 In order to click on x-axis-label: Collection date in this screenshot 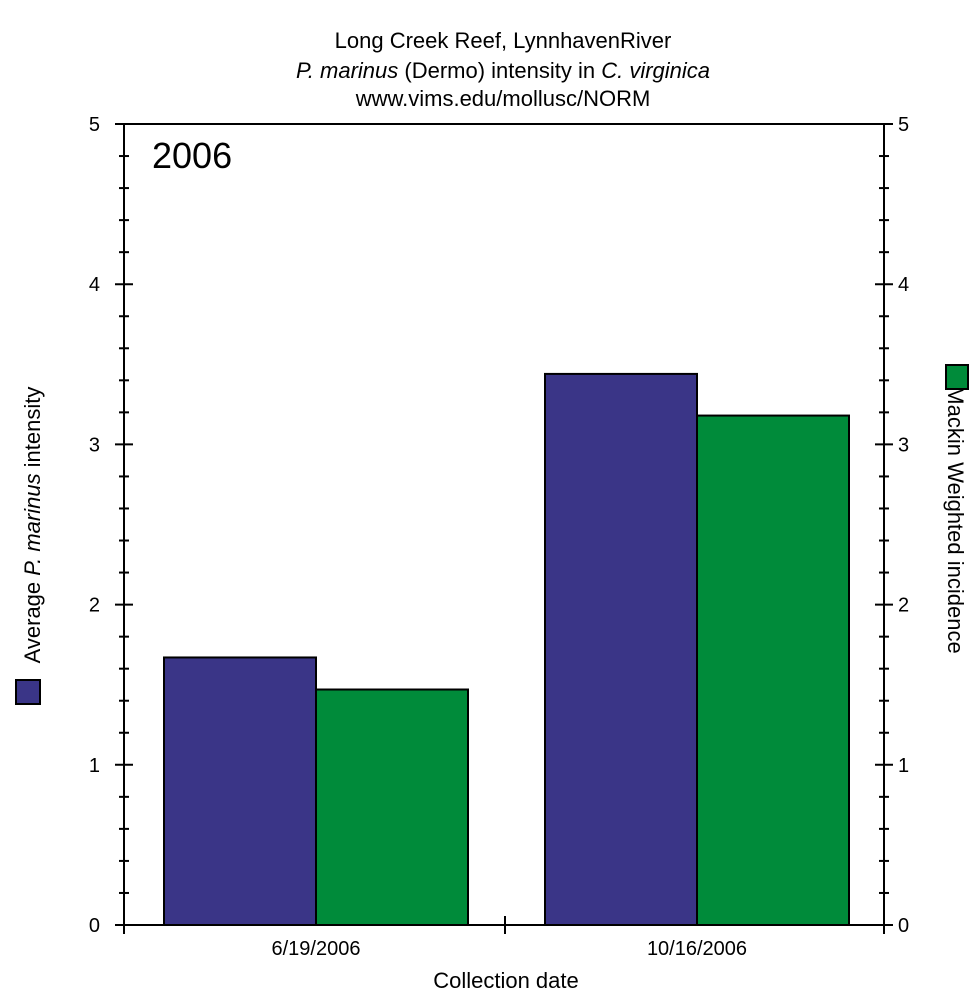, I will do `click(506, 980)`.